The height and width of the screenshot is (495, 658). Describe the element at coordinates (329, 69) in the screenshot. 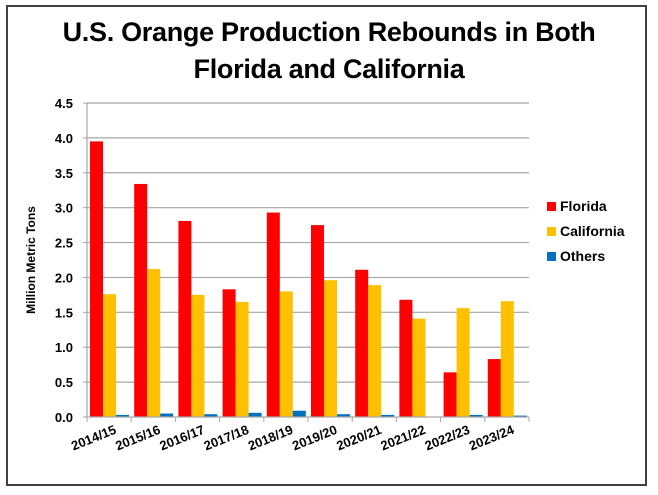

I see `chart-title-line-2: Florida and California` at that location.